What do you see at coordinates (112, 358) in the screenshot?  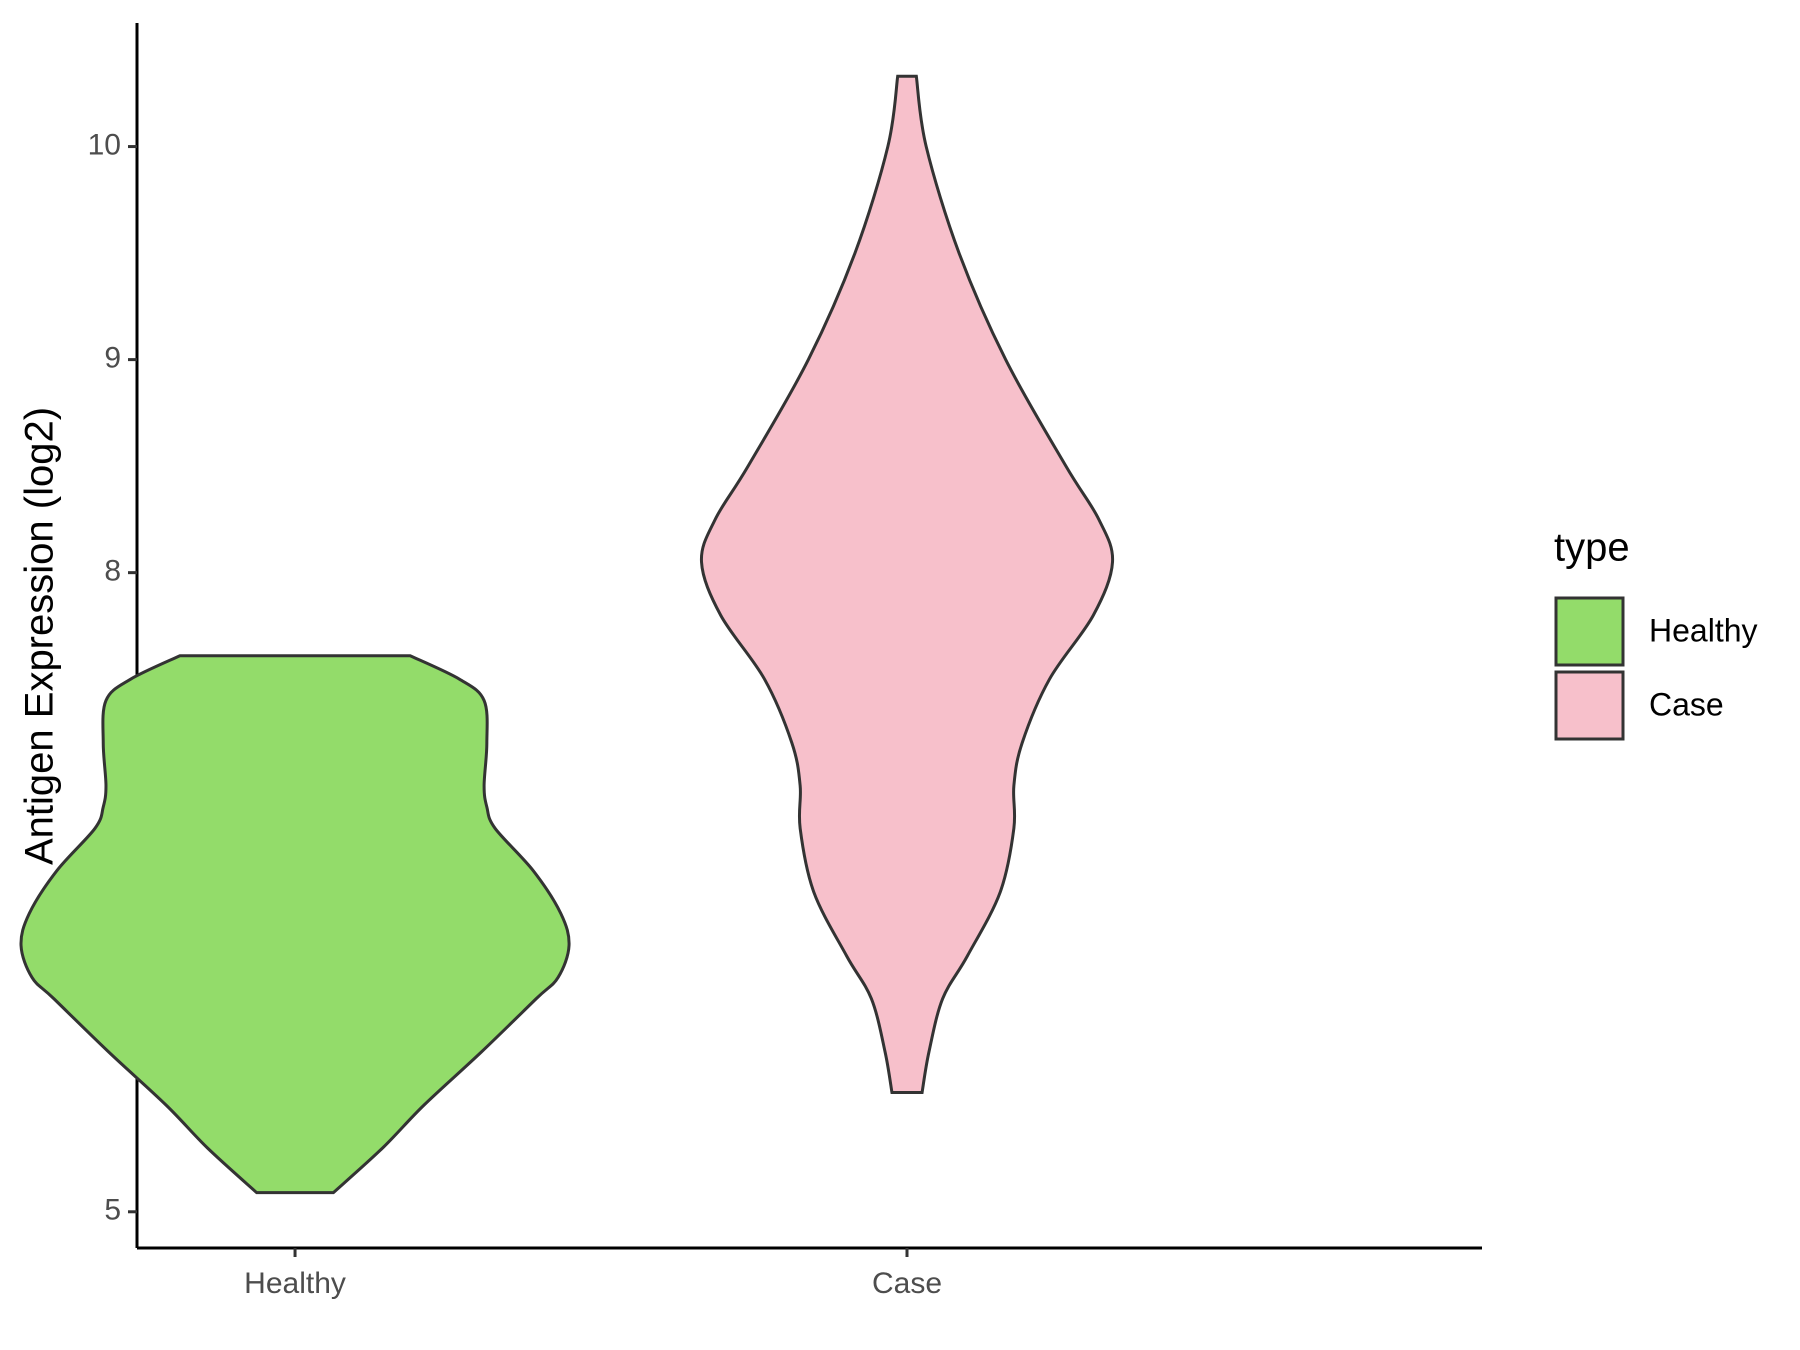 I see `y-tick-label: 9` at bounding box center [112, 358].